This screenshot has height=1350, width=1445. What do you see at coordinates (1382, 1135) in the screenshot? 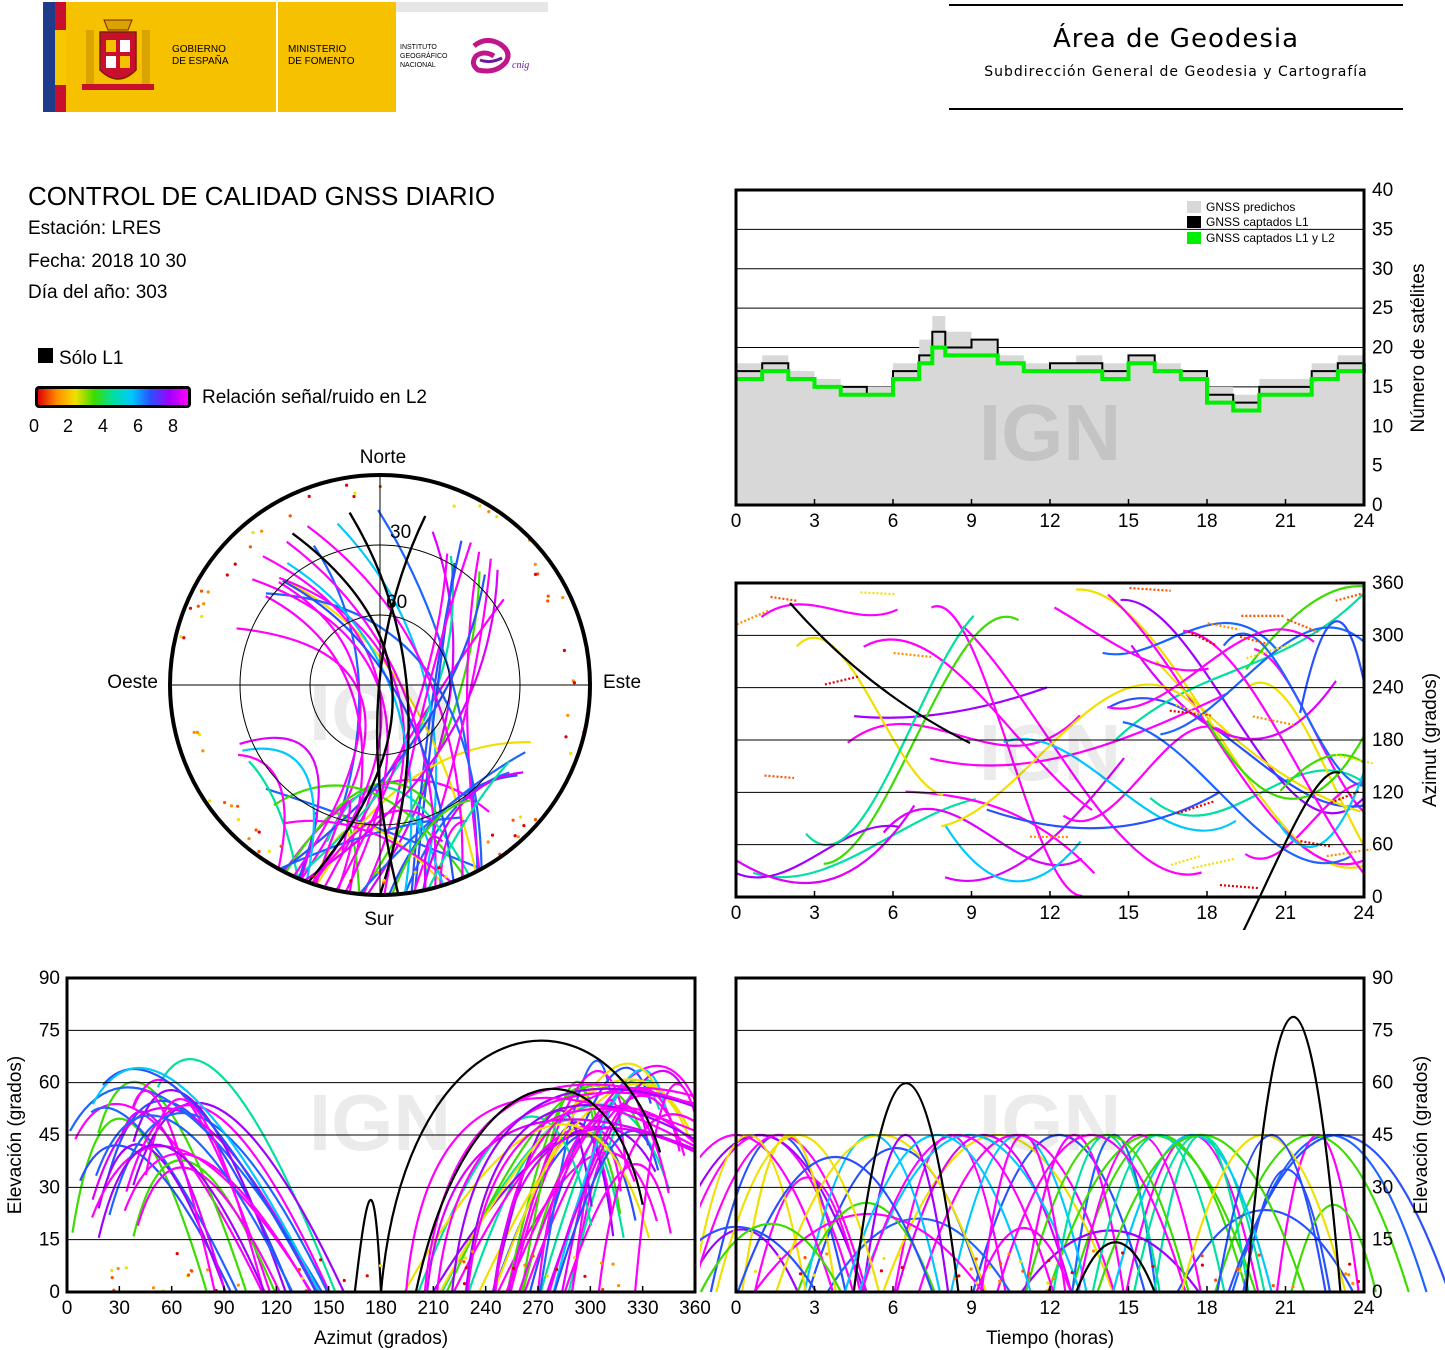
I see `elevation-time-ytick-label: 45` at bounding box center [1382, 1135].